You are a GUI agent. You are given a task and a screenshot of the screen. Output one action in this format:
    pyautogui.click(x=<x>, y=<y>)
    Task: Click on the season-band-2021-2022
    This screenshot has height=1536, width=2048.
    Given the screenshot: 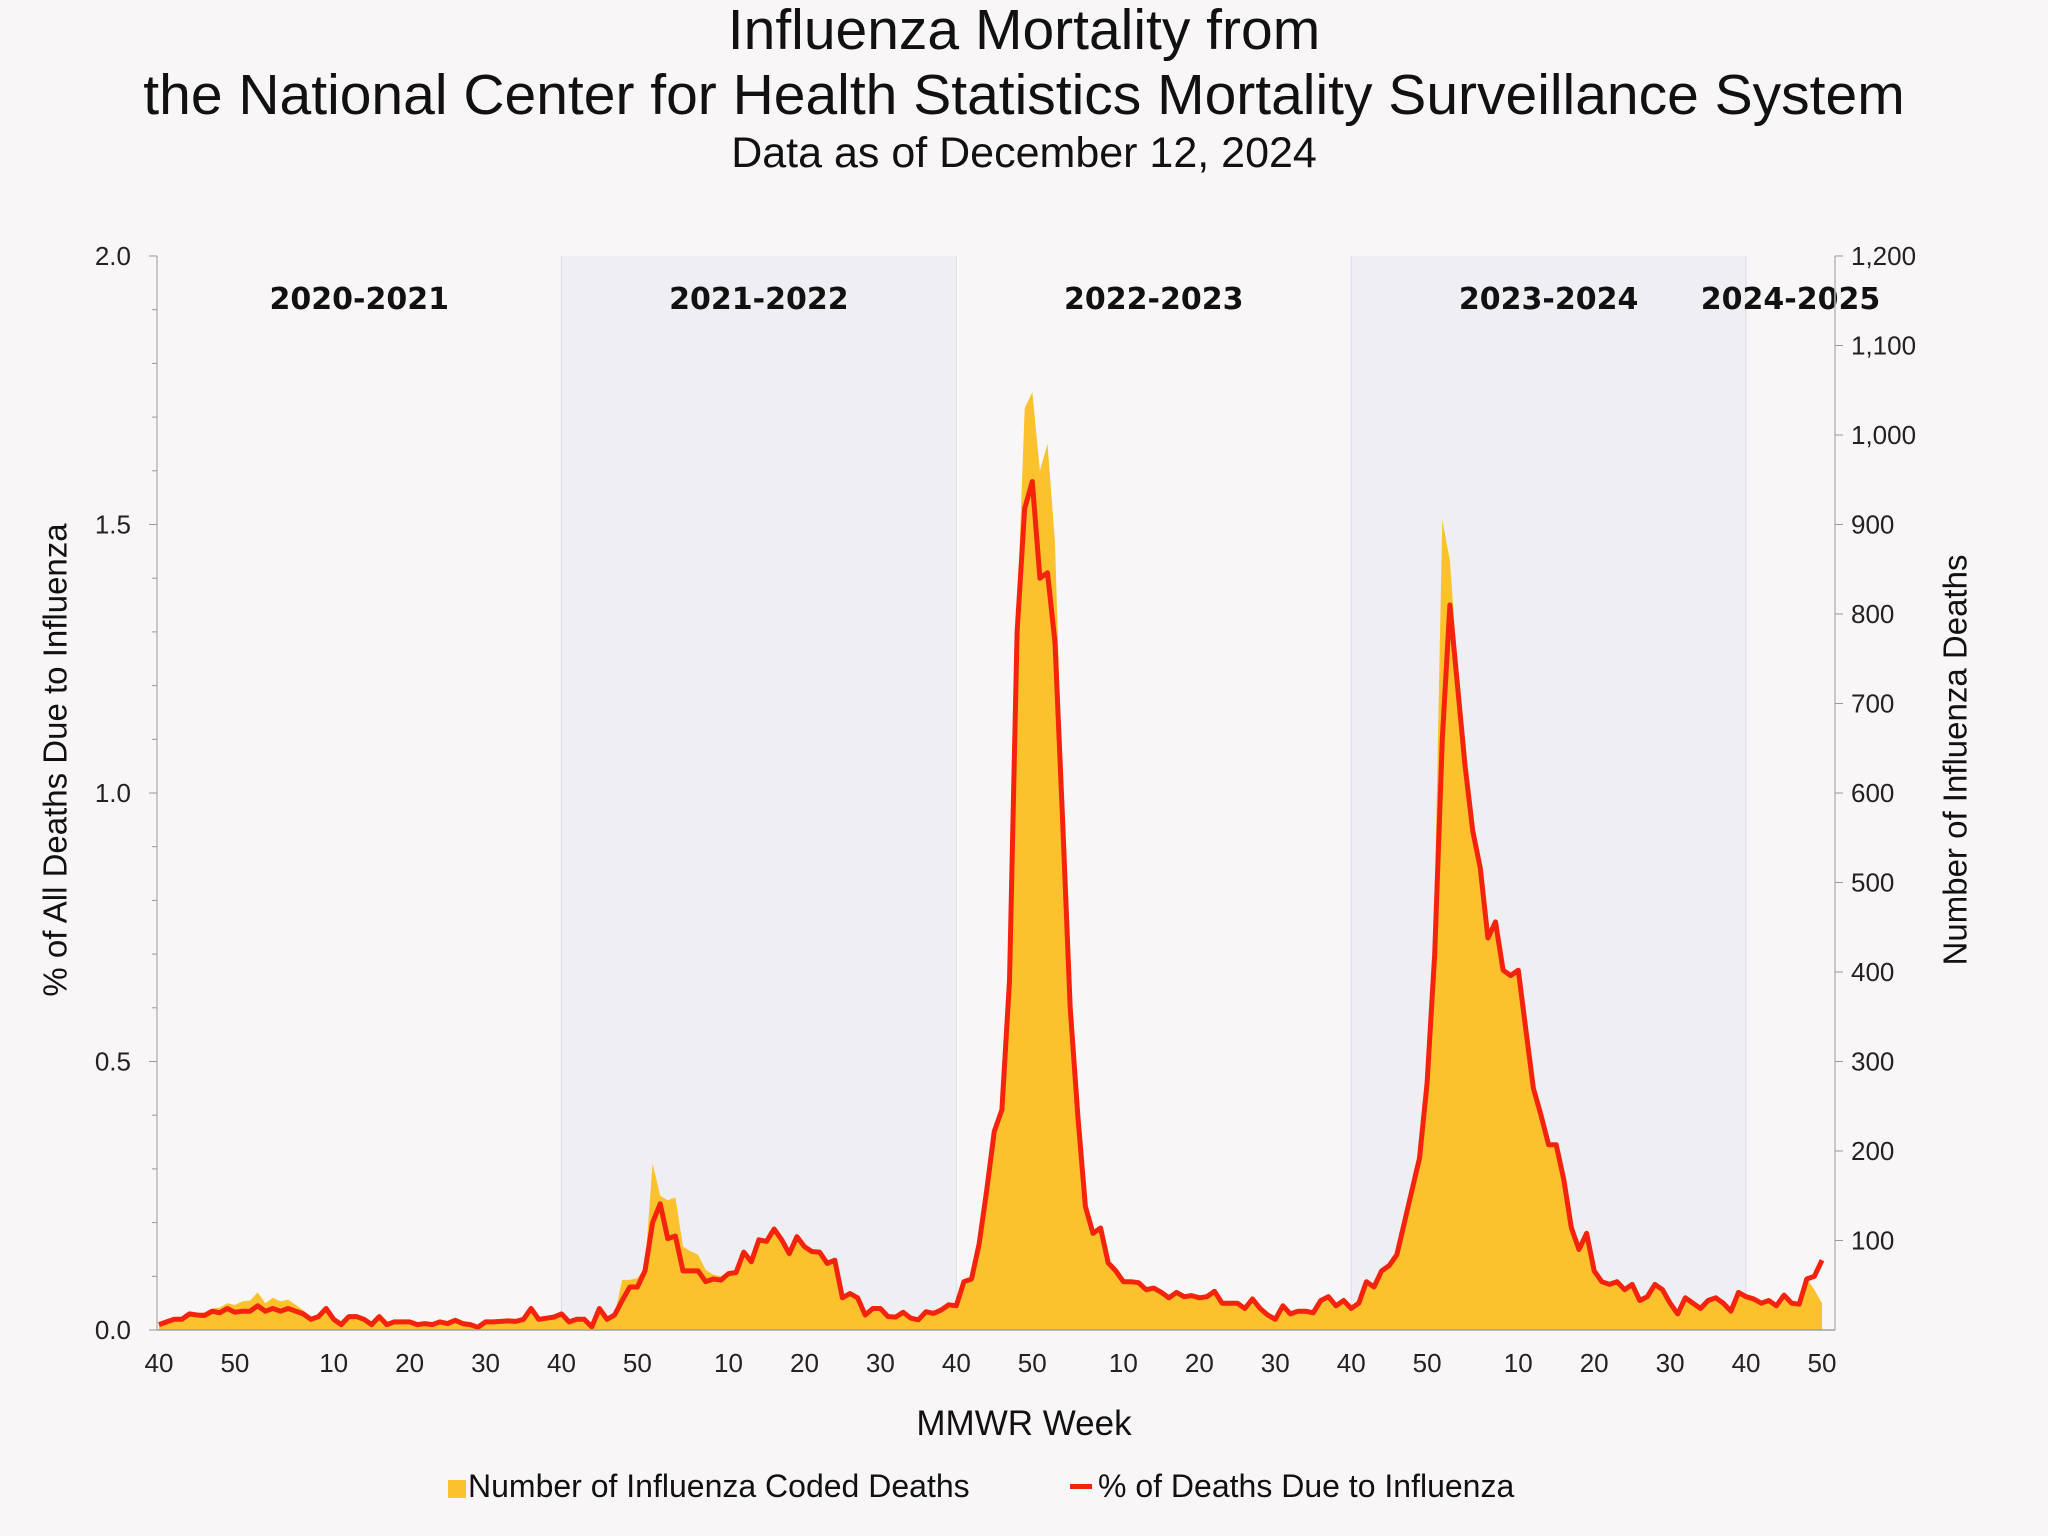 What is the action you would take?
    pyautogui.click(x=759, y=793)
    